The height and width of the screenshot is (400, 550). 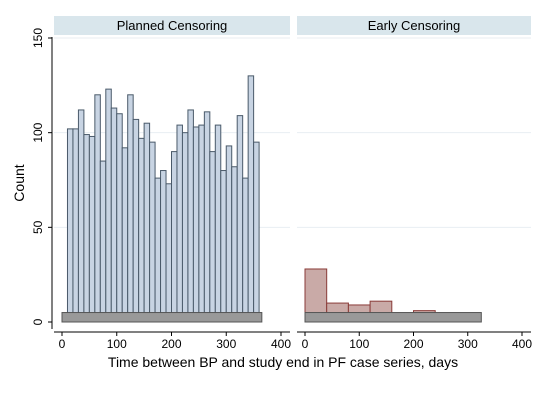 What do you see at coordinates (38, 321) in the screenshot?
I see `y-tick-label: 0` at bounding box center [38, 321].